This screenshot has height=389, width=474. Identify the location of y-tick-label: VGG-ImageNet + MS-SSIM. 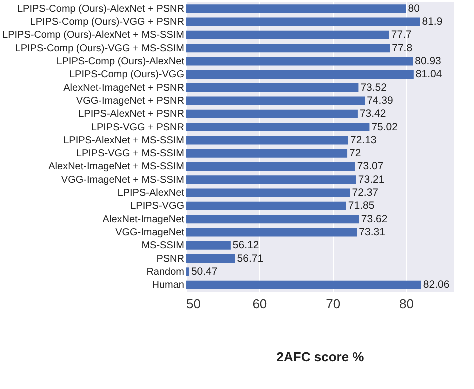
(122, 180).